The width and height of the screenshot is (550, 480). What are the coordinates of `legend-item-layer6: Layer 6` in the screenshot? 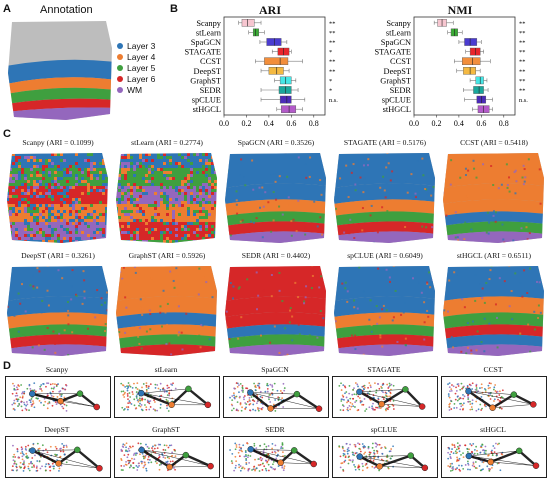 It's located at (136, 78).